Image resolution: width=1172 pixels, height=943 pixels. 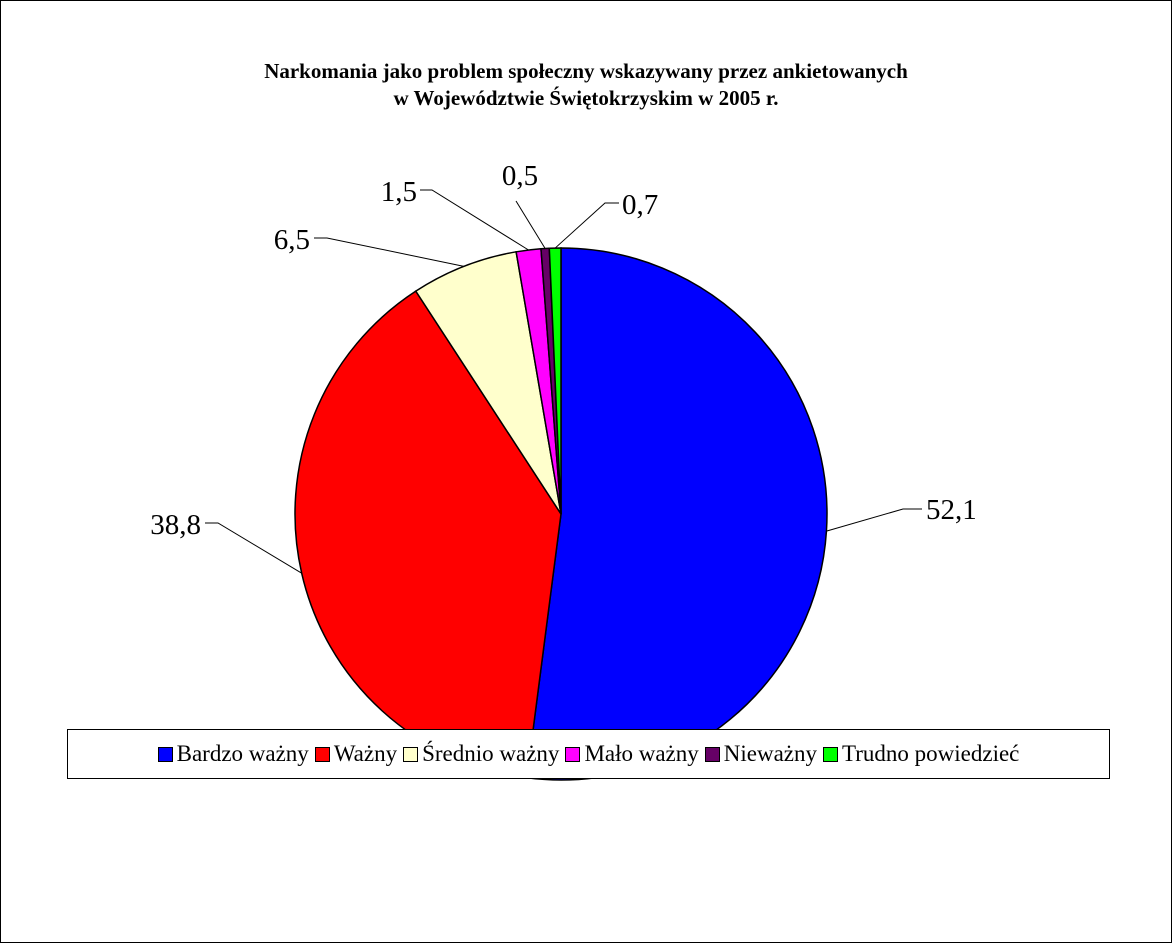 I want to click on legend-item-1: Bardzo ważny, so click(x=233, y=754).